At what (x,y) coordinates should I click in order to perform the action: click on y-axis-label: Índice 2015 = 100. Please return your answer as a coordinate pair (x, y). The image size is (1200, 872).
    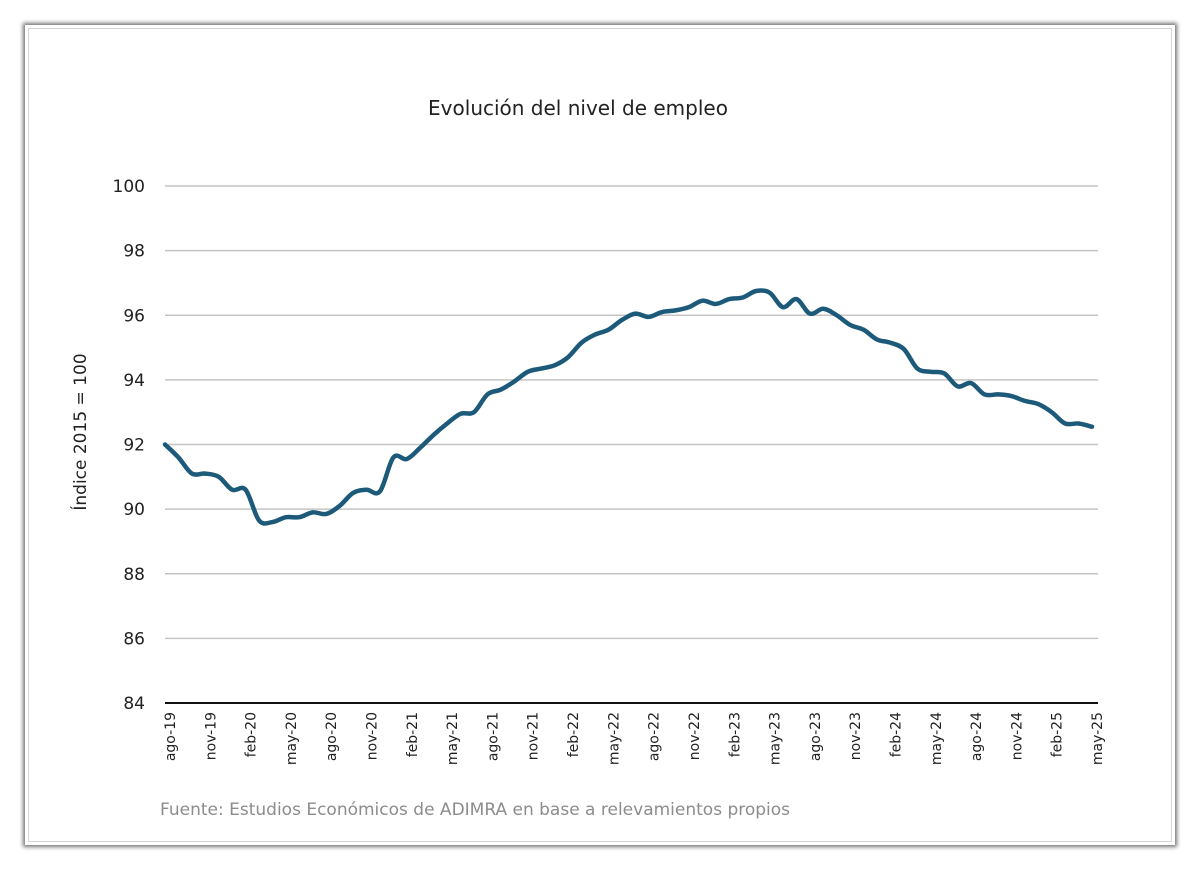
    Looking at the image, I should click on (80, 431).